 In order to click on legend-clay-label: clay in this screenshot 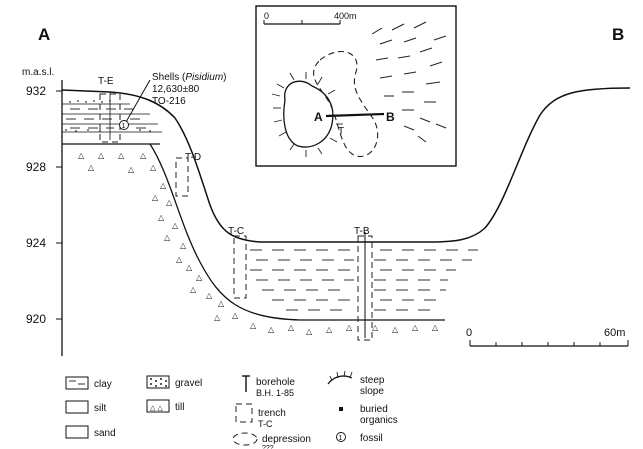, I will do `click(103, 384)`.